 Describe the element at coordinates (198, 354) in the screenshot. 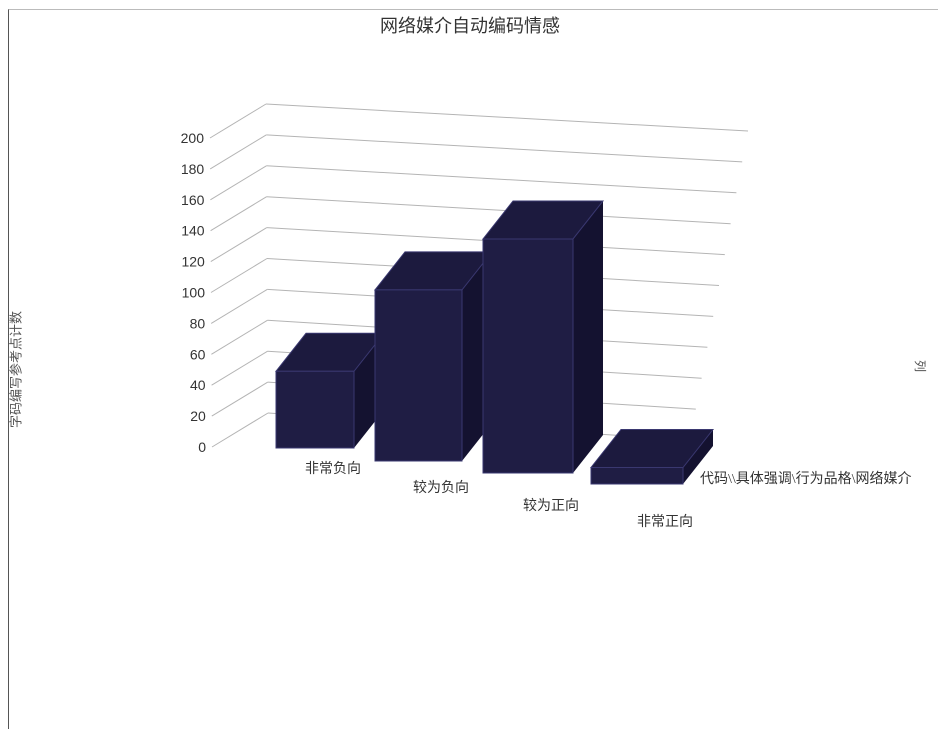

I see `y-tick-label: 60` at that location.